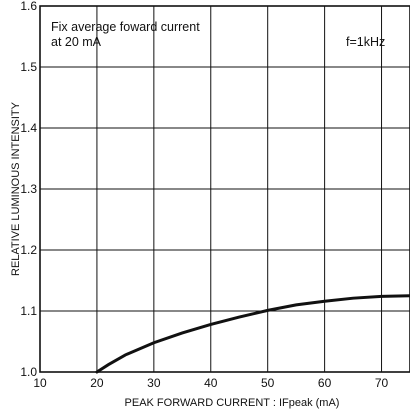 This screenshot has height=413, width=410. What do you see at coordinates (28, 250) in the screenshot?
I see `y-tick-label: 1.2` at bounding box center [28, 250].